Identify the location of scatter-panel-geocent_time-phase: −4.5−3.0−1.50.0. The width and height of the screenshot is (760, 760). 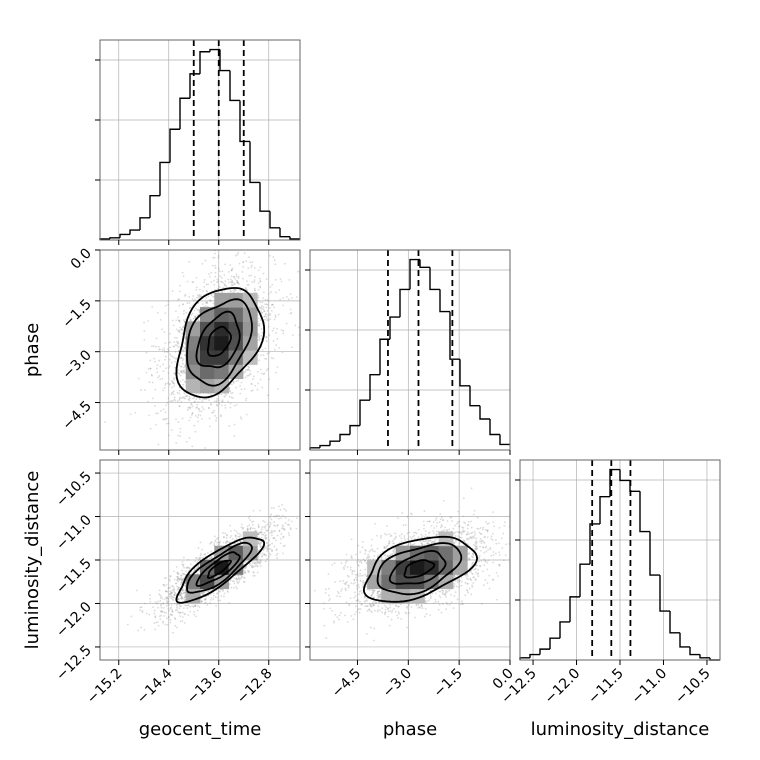
(183, 348).